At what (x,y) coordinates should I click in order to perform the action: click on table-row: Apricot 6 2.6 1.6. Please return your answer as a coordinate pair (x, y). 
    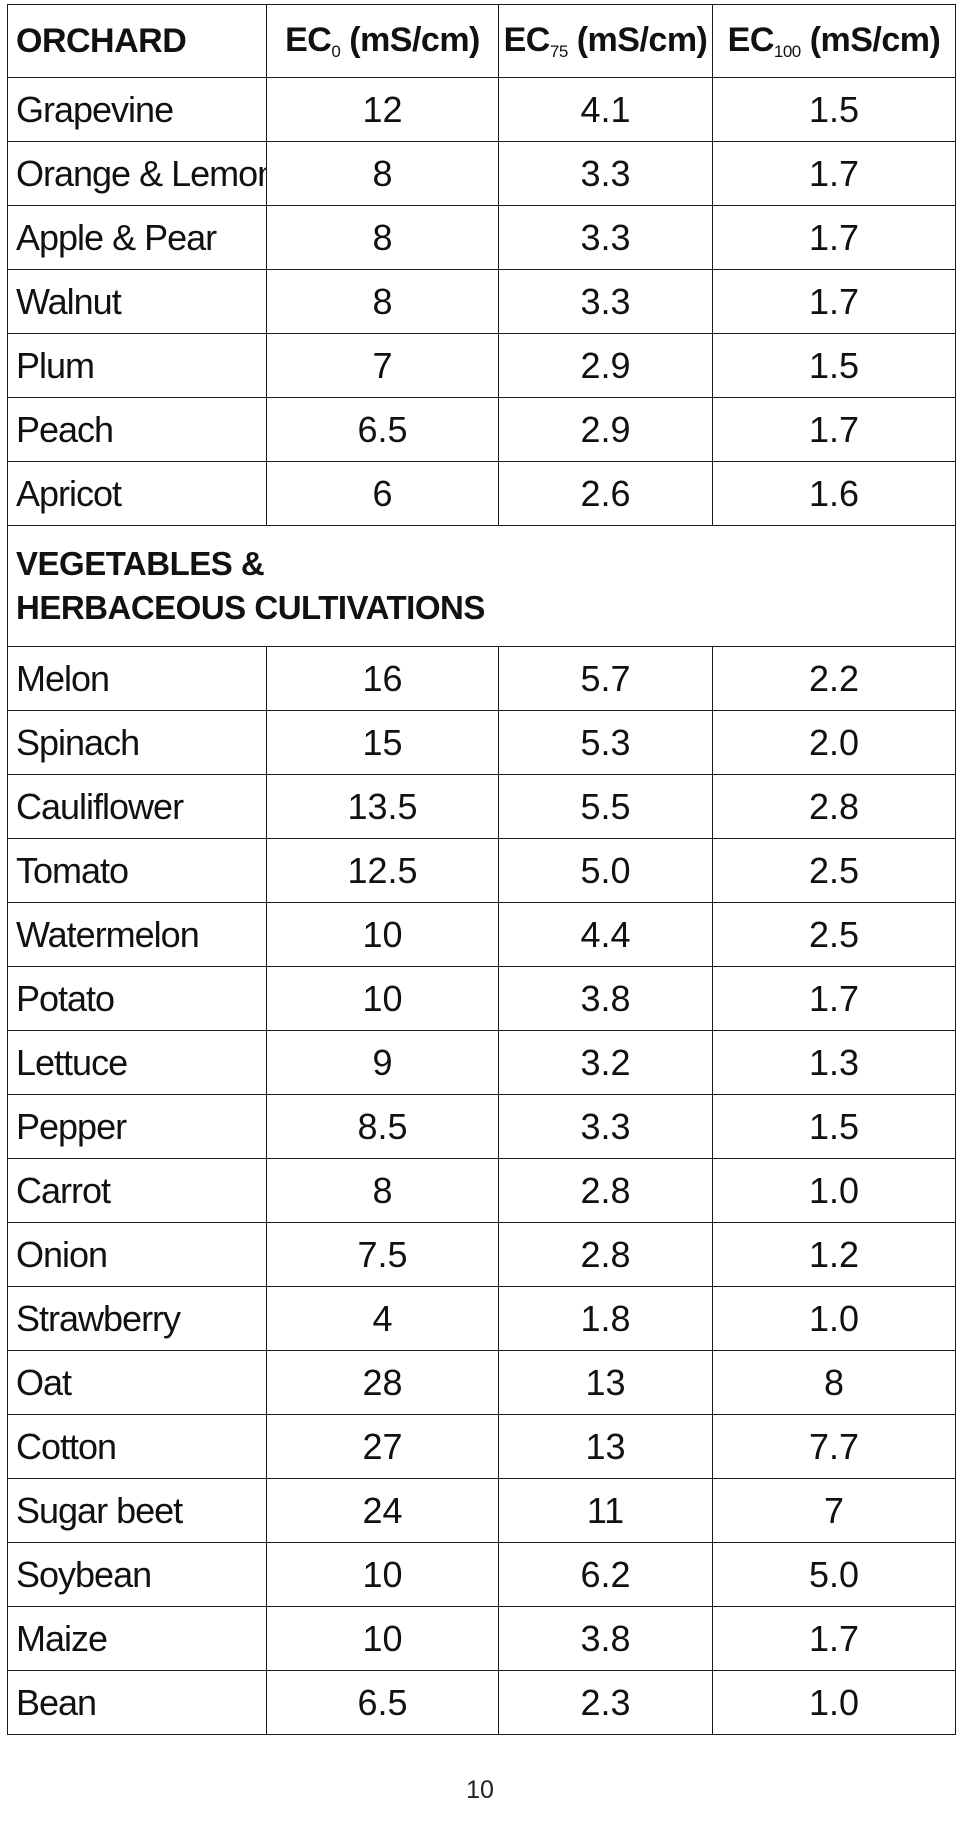
    Looking at the image, I should click on (481, 493).